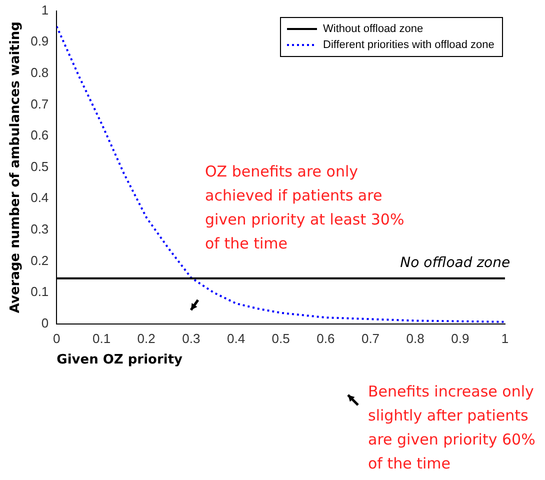 The width and height of the screenshot is (545, 480). What do you see at coordinates (101, 338) in the screenshot?
I see `x-tick-label: 0.1` at bounding box center [101, 338].